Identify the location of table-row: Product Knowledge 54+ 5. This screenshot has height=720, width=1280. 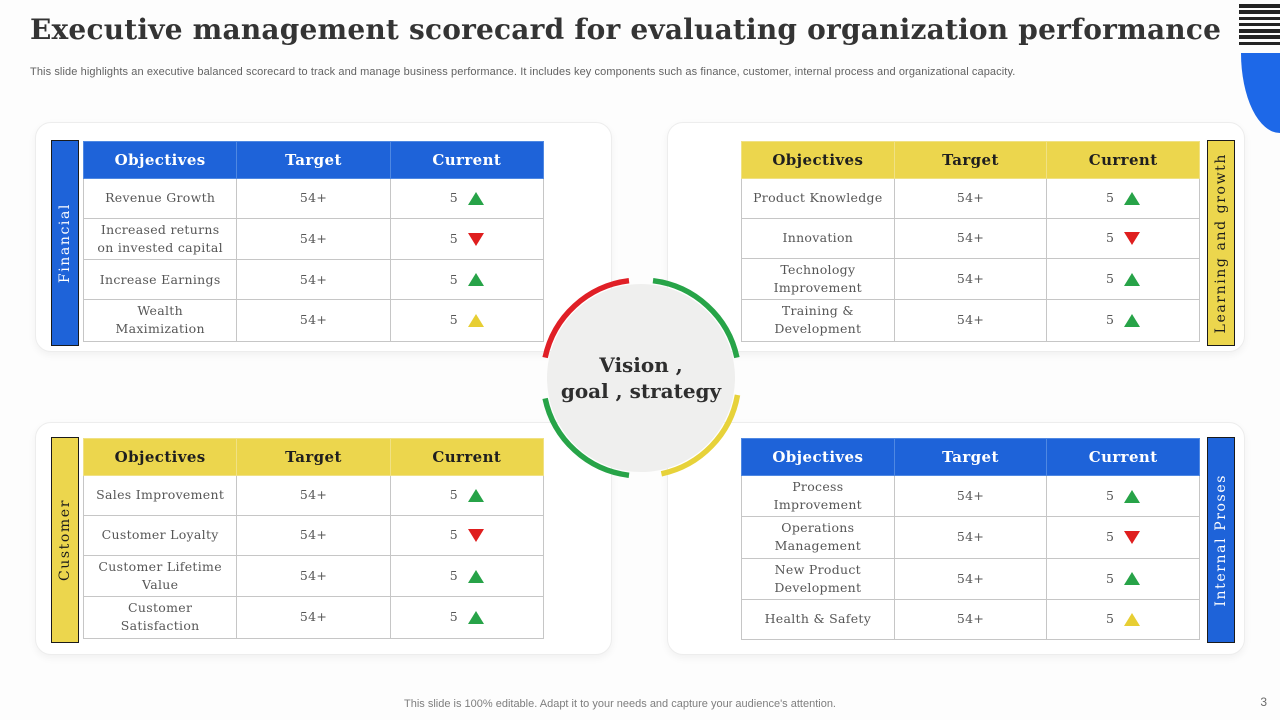
(970, 198).